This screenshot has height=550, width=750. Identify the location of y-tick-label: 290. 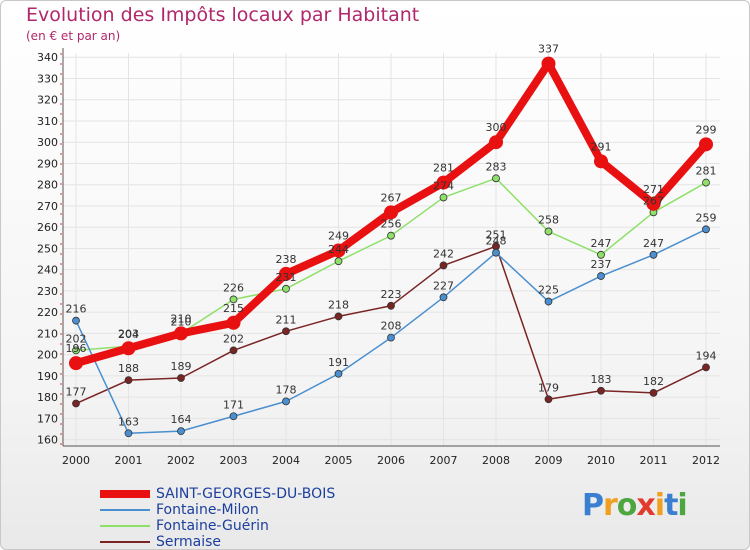
(47, 163).